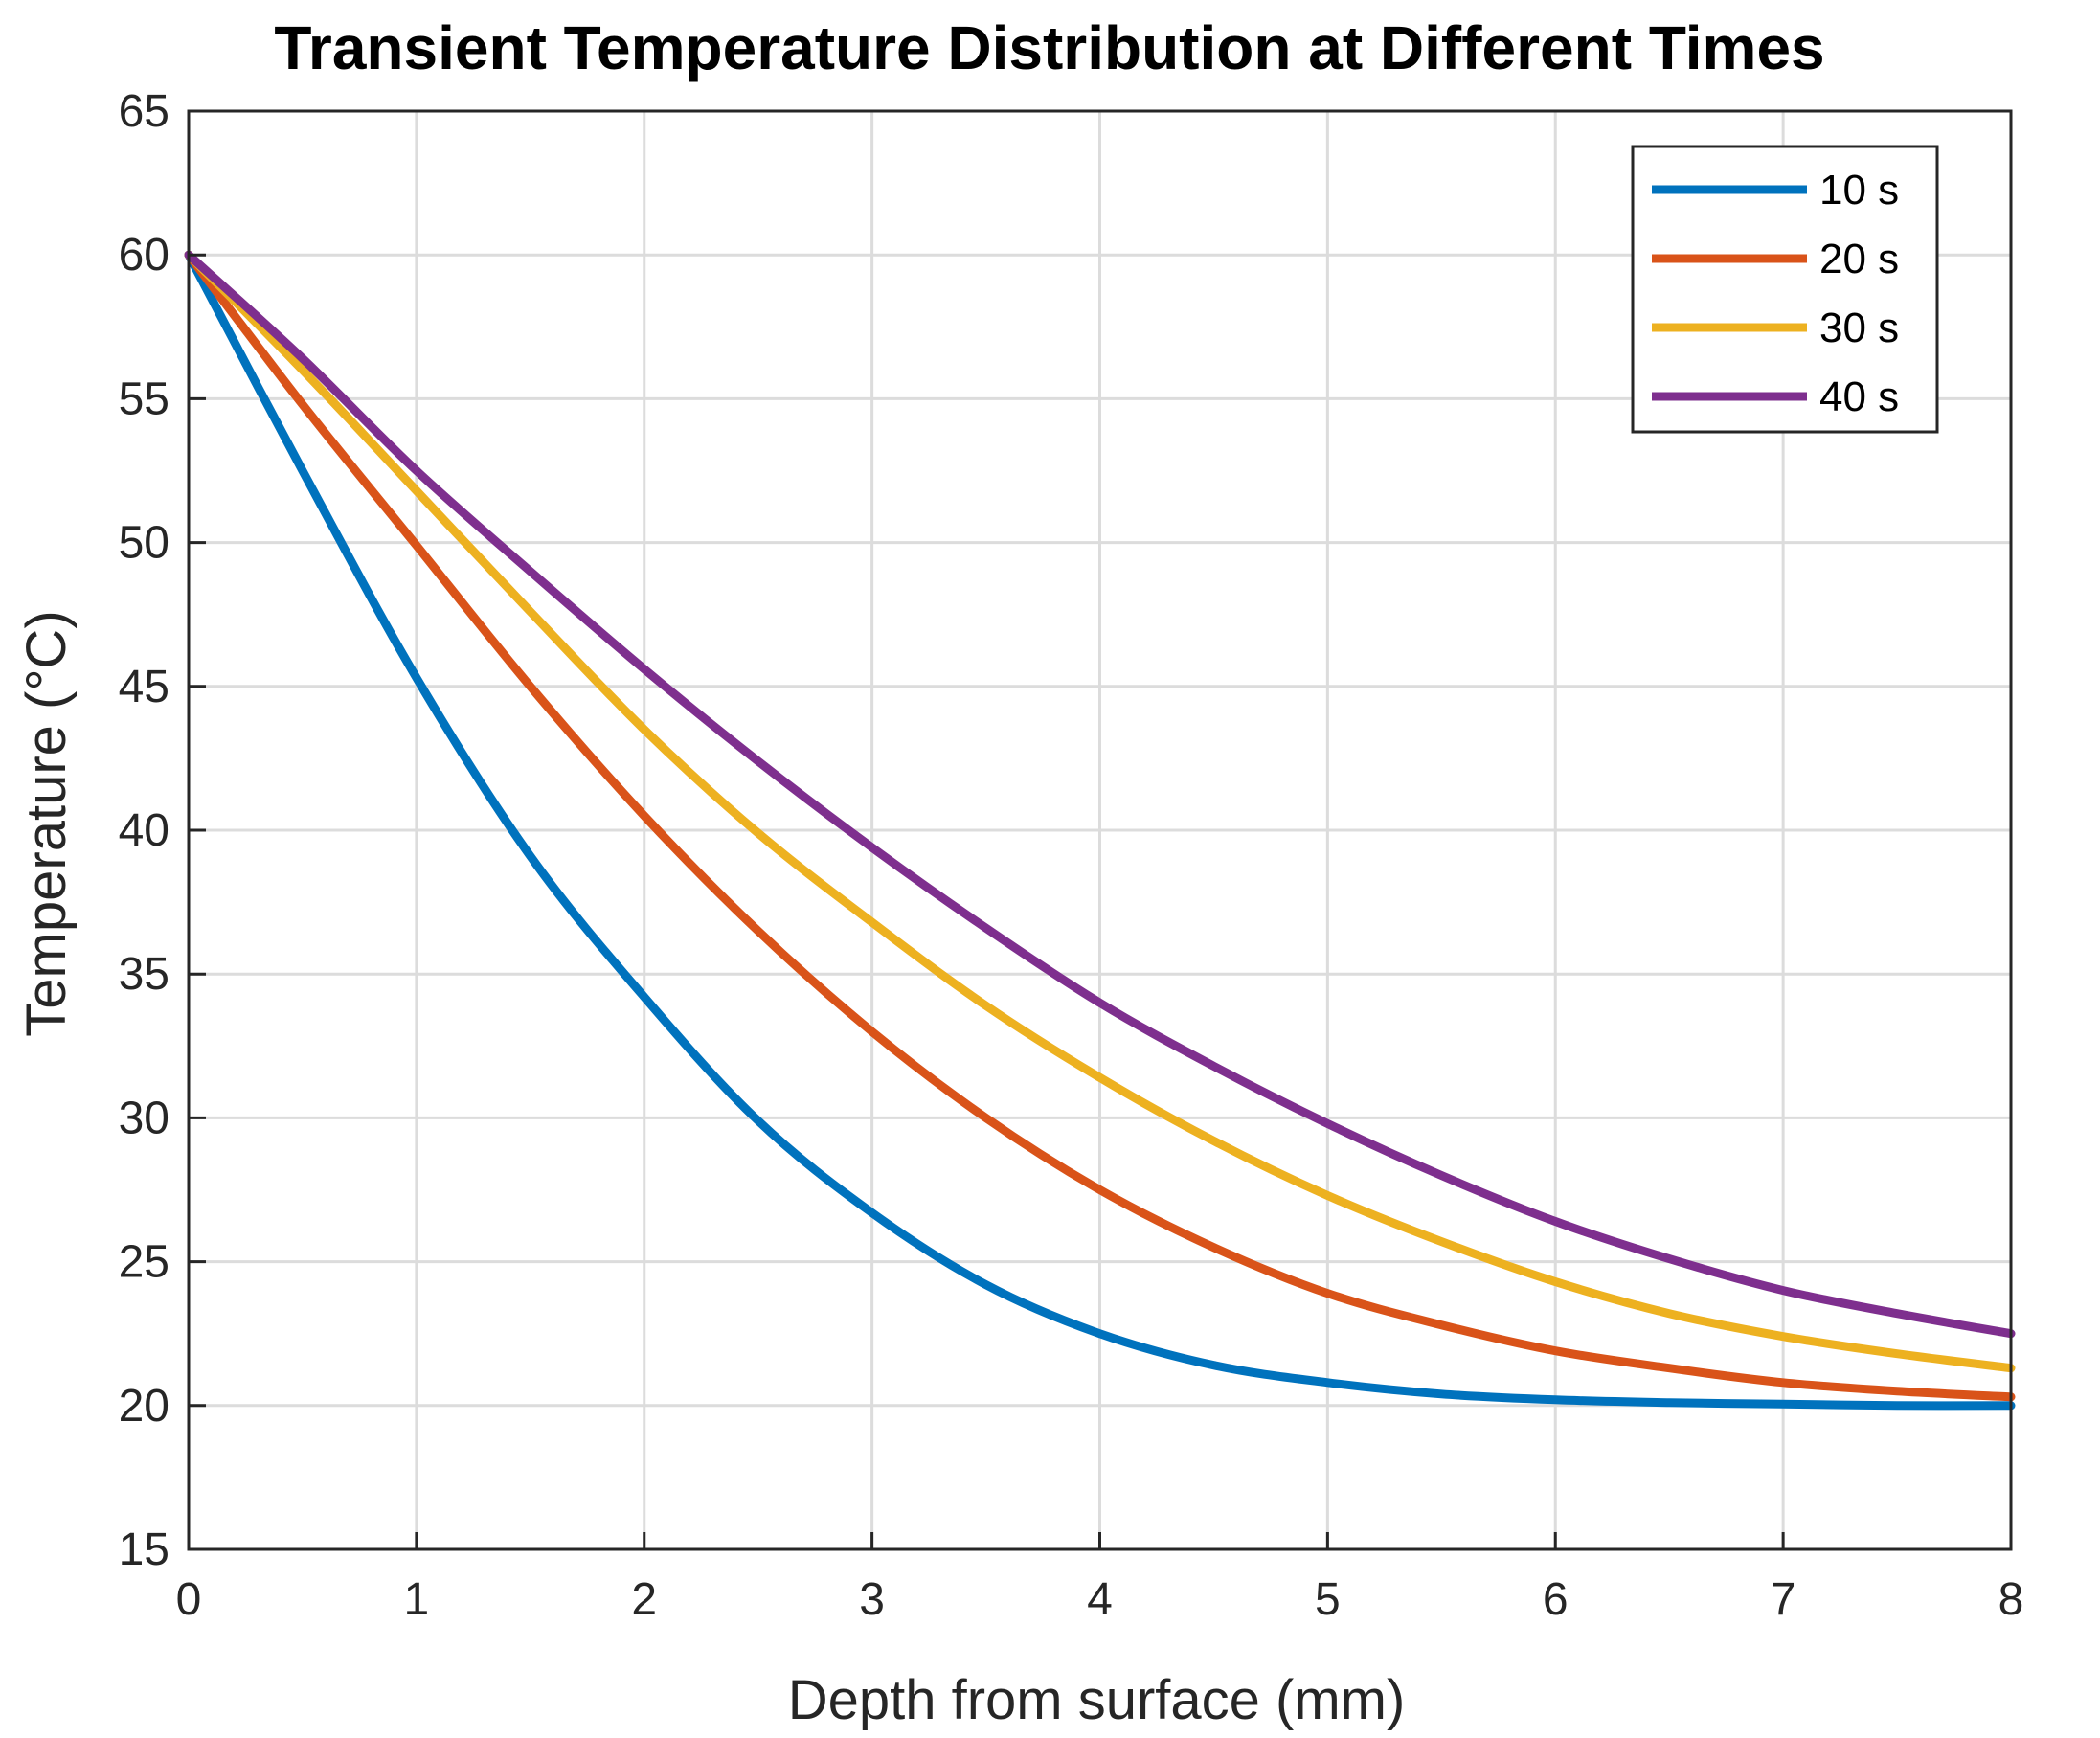  Describe the element at coordinates (1859, 259) in the screenshot. I see `legend-label: 20 s` at that location.